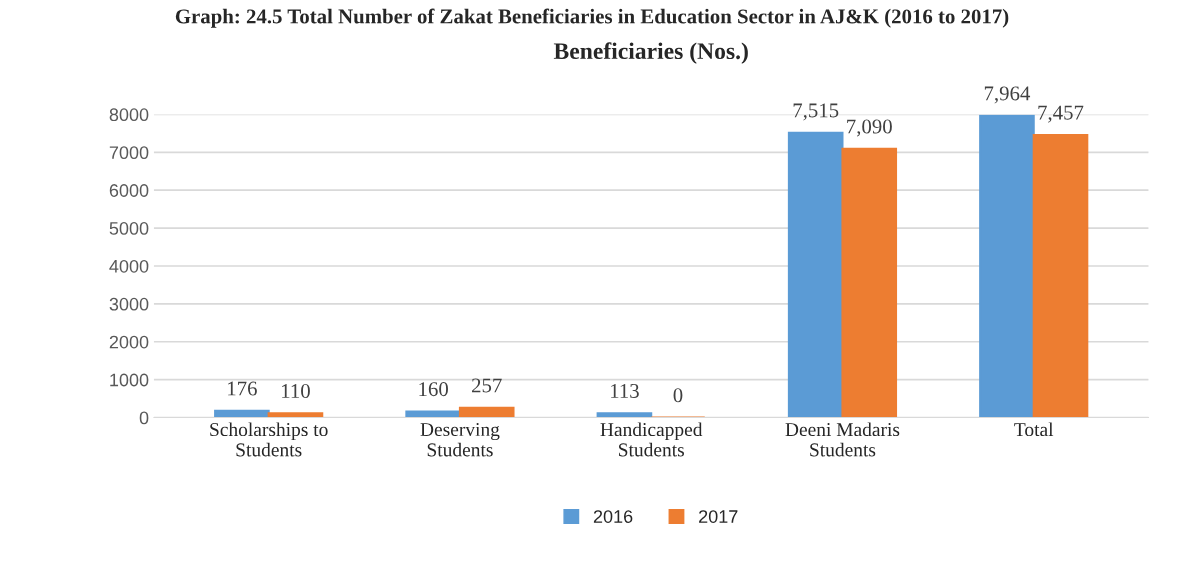 Image resolution: width=1184 pixels, height=572 pixels. Describe the element at coordinates (129, 153) in the screenshot. I see `y-tick-label: 7000` at that location.